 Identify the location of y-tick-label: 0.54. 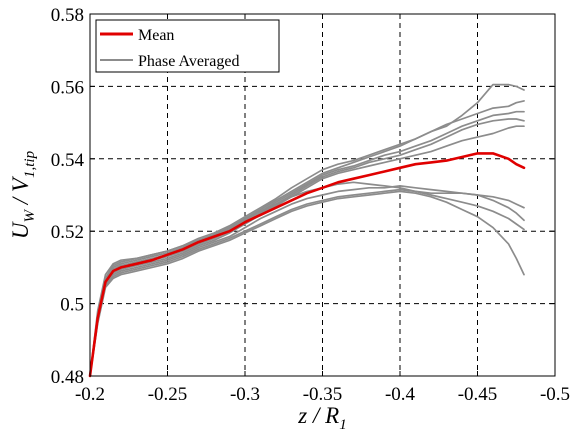
(68, 160).